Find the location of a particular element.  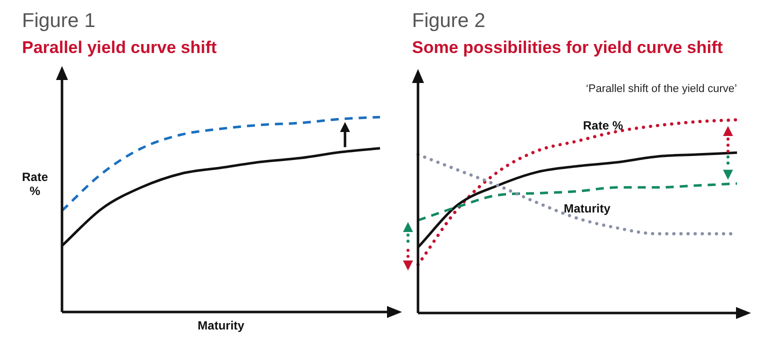

chart-subtitle: Some possibilities for yield curve shift is located at coordinates (567, 48).